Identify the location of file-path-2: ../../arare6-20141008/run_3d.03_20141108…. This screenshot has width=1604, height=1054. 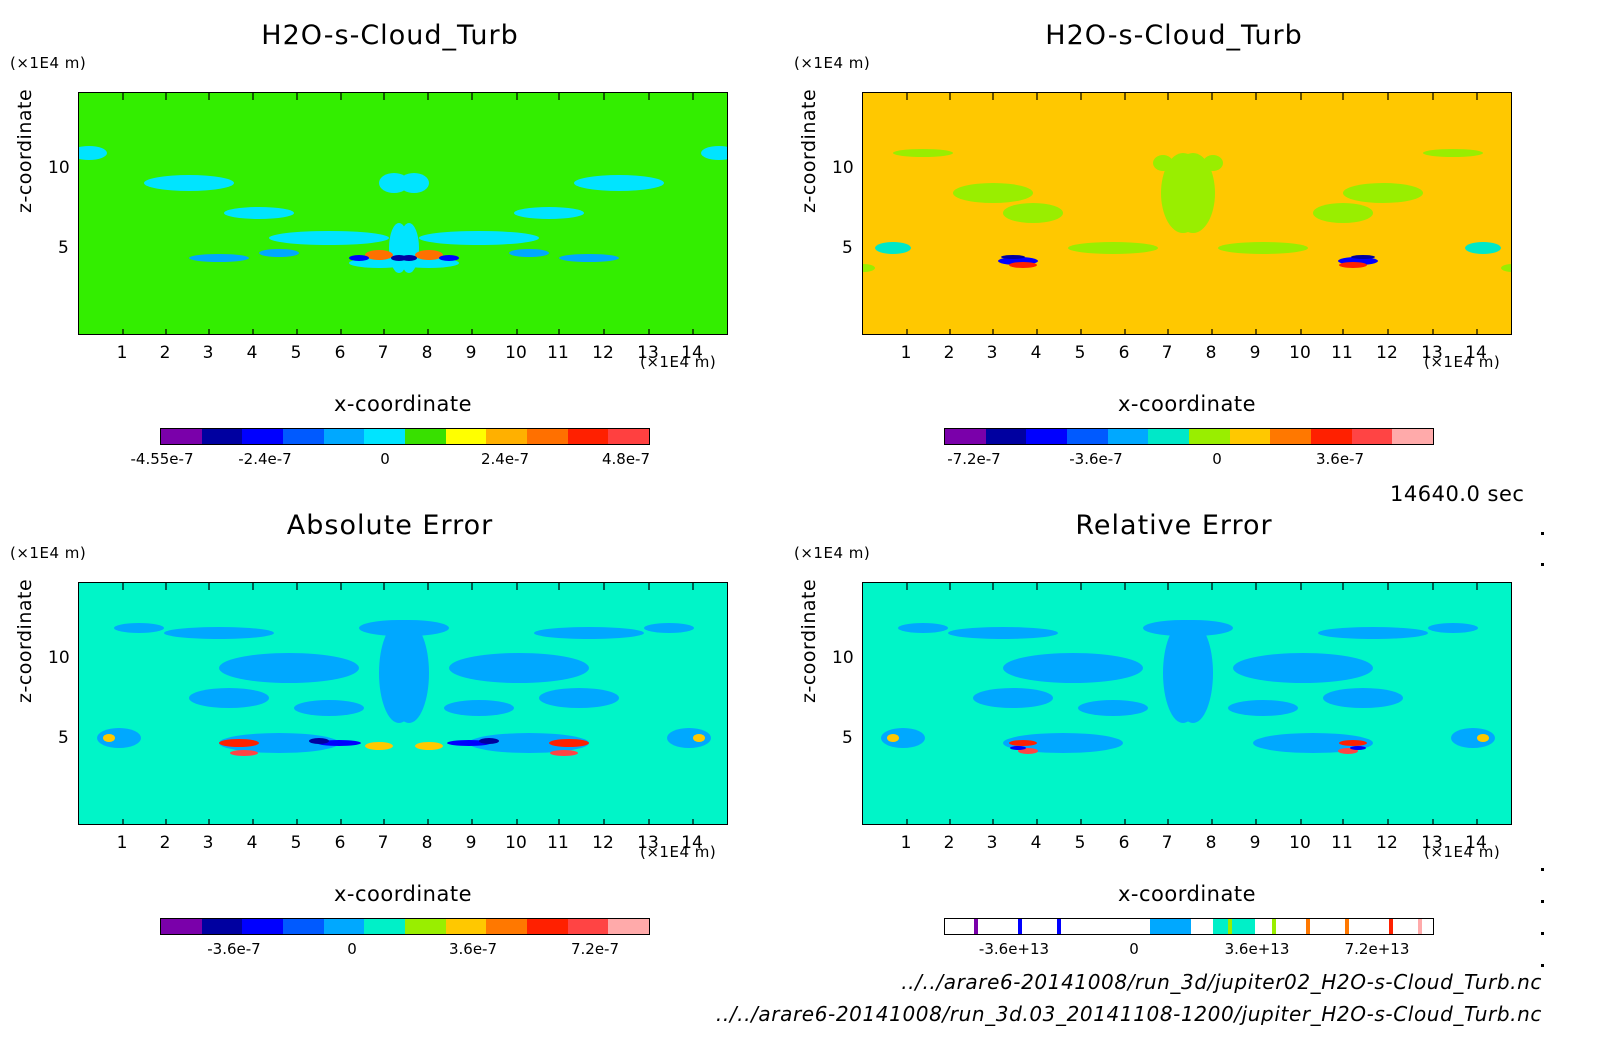
(1128, 1014).